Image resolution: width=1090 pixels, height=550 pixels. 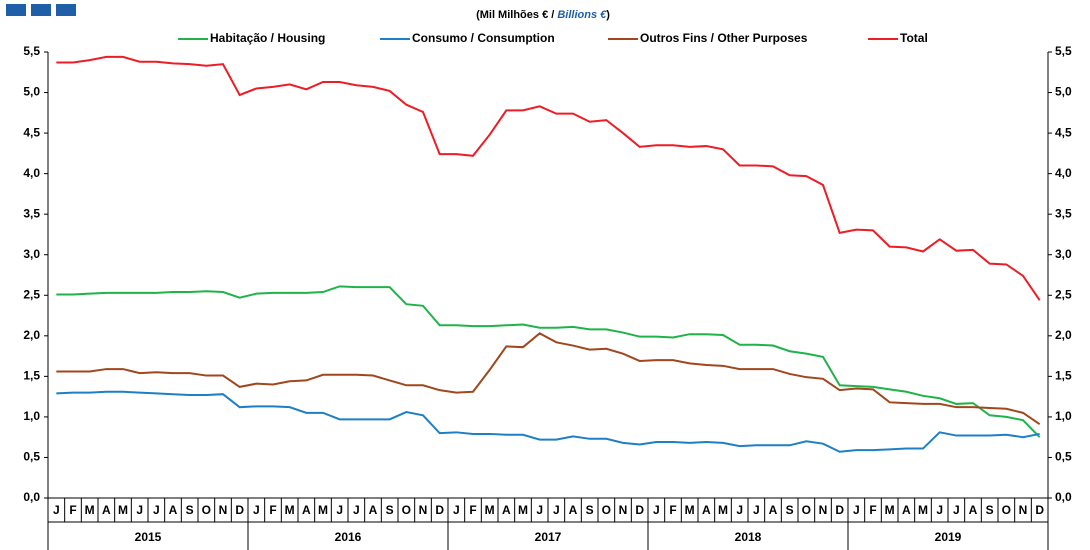 What do you see at coordinates (1063, 213) in the screenshot?
I see `y2-tick-label: 3,5` at bounding box center [1063, 213].